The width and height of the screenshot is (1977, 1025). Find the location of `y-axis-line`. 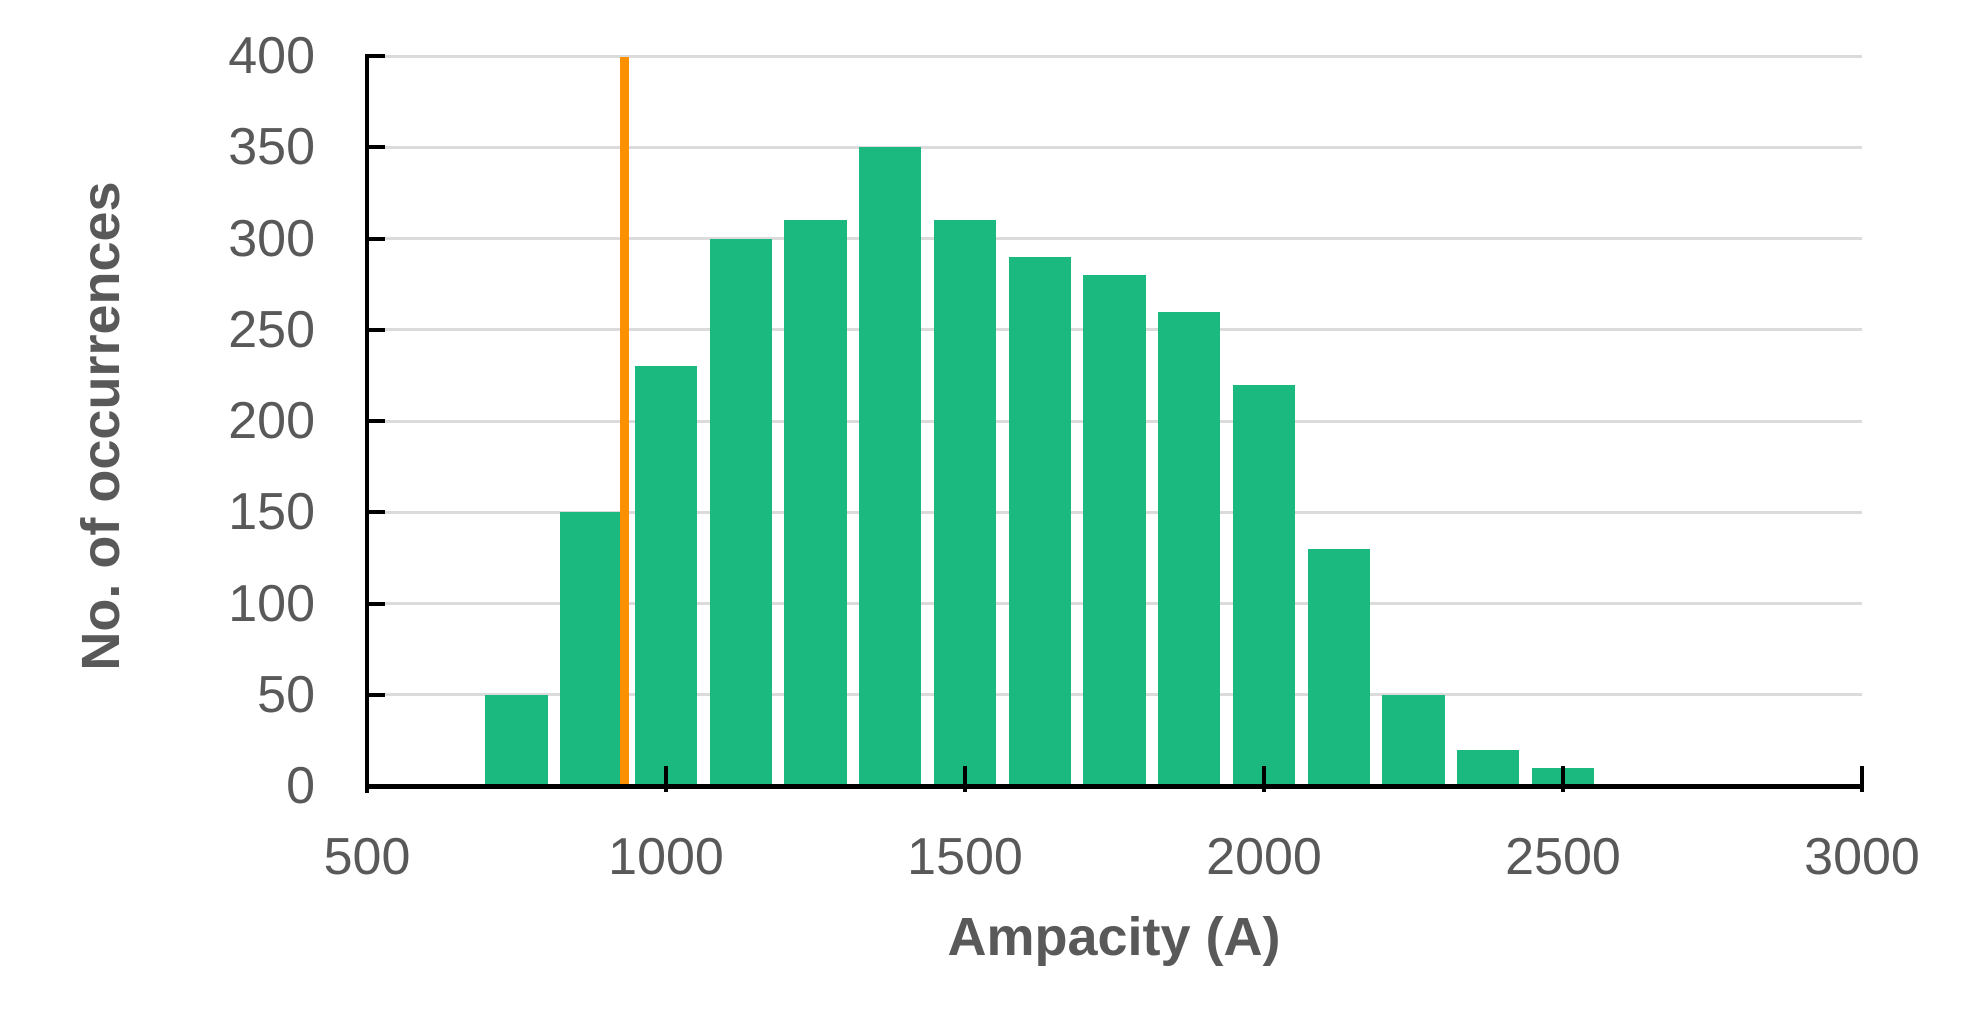

y-axis-line is located at coordinates (367, 423).